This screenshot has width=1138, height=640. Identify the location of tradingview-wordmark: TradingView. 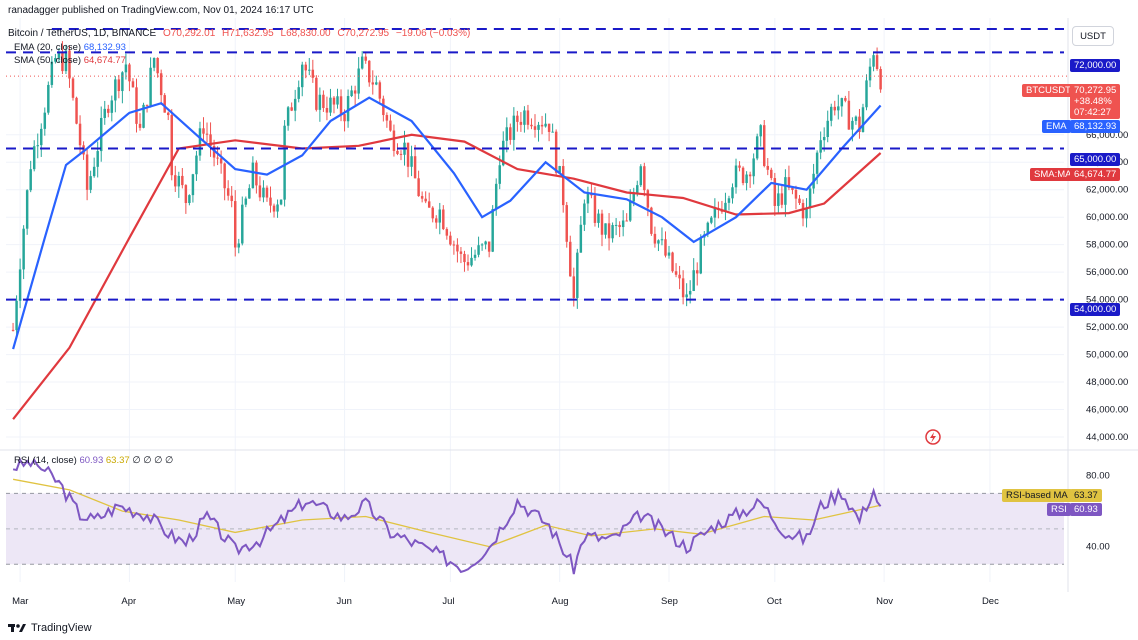
(61, 628).